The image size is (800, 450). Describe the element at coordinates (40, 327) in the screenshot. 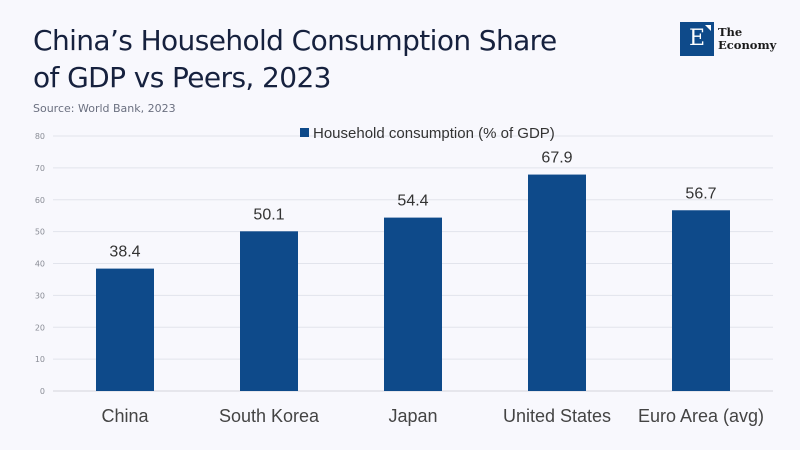

I see `y-tick-label: 20` at that location.